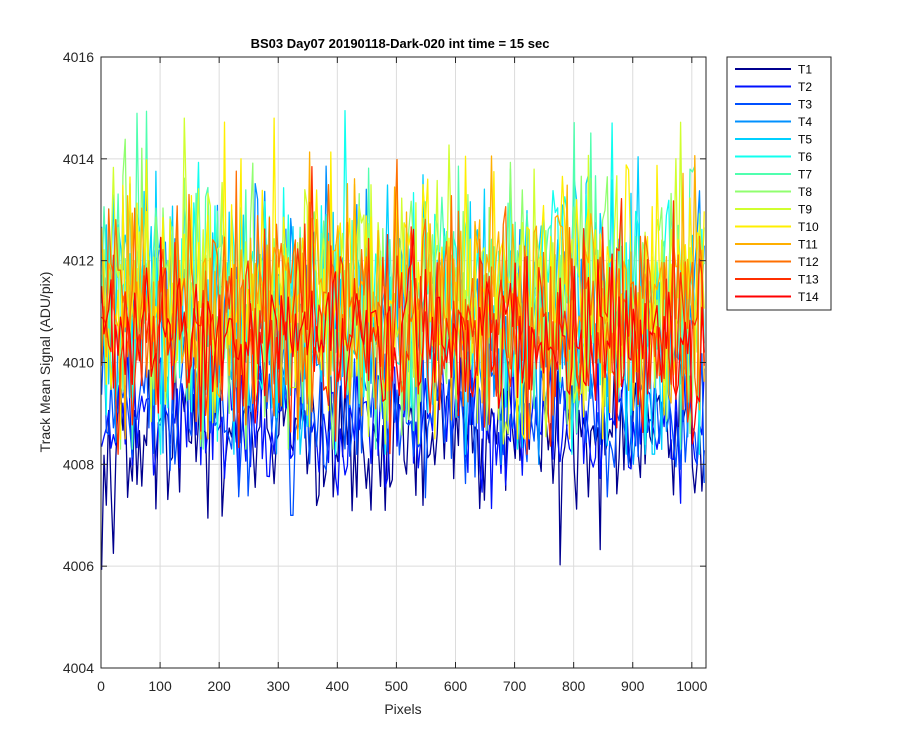  What do you see at coordinates (805, 87) in the screenshot?
I see `legend-label-t2: T2` at bounding box center [805, 87].